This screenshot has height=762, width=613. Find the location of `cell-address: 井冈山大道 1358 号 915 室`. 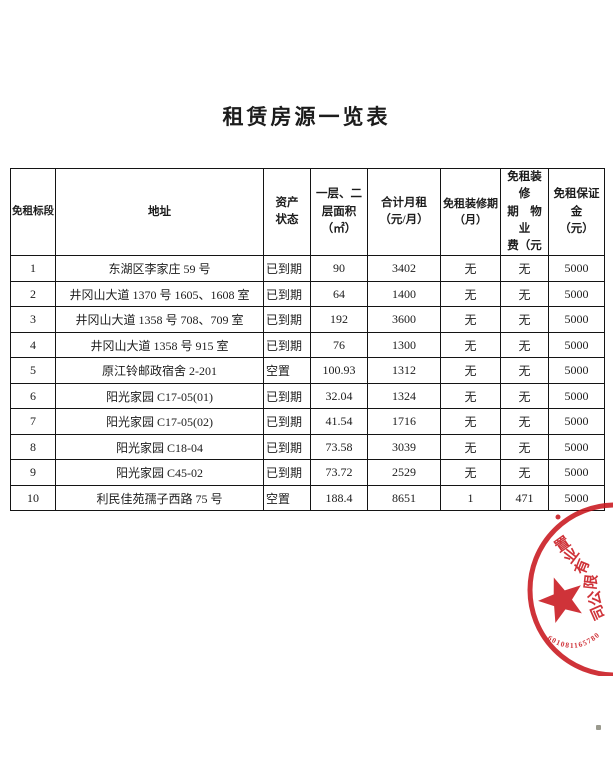

cell-address: 井冈山大道 1358 号 915 室 is located at coordinates (159, 345).